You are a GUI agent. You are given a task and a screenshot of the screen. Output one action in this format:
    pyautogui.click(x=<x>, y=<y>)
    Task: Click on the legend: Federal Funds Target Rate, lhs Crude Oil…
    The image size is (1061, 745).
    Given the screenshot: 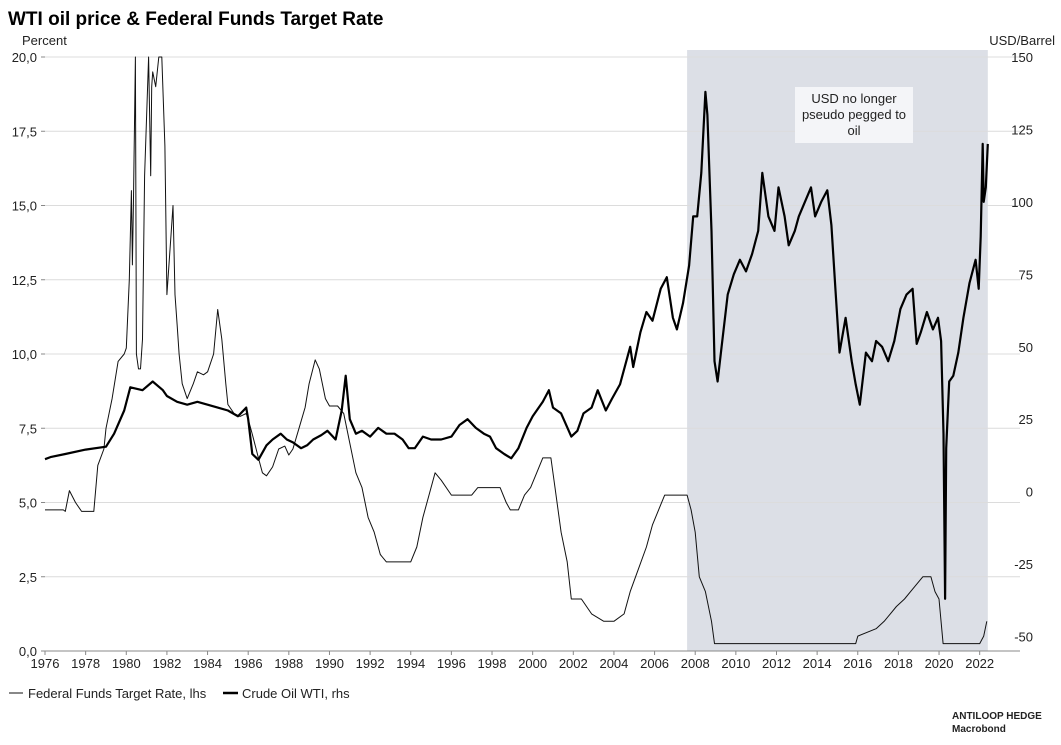 What is the action you would take?
    pyautogui.click(x=179, y=693)
    